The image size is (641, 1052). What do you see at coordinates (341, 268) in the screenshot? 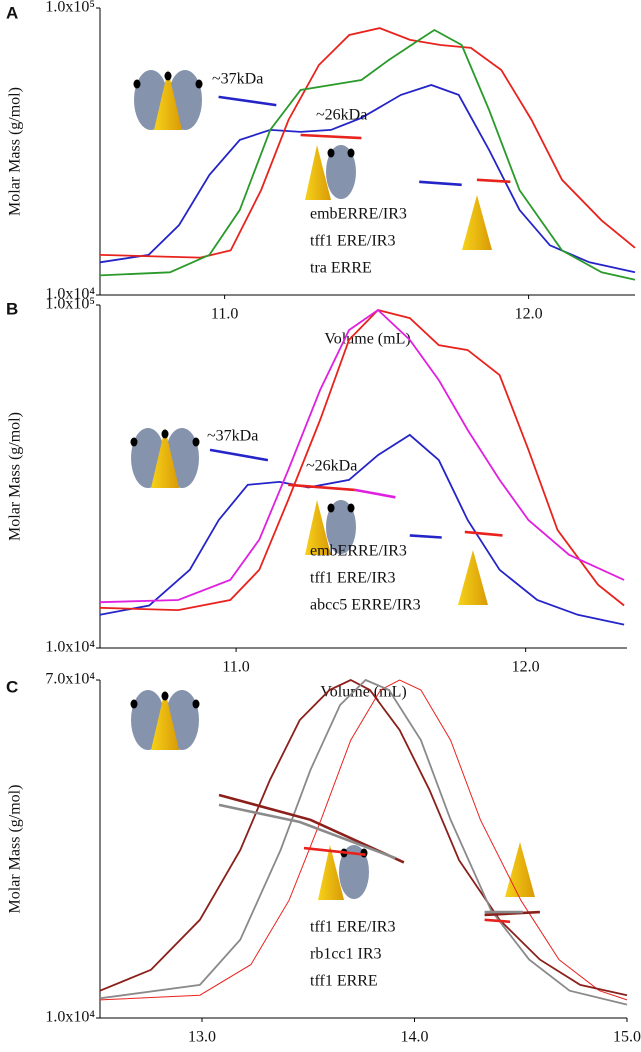
I see `legend-entry: tra ERRE` at bounding box center [341, 268].